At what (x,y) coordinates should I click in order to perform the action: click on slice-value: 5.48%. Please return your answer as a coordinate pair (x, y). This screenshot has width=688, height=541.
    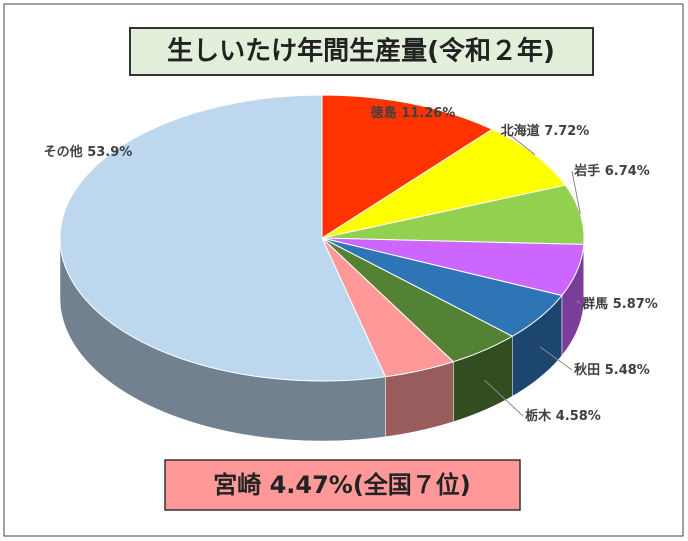
    Looking at the image, I should click on (627, 370).